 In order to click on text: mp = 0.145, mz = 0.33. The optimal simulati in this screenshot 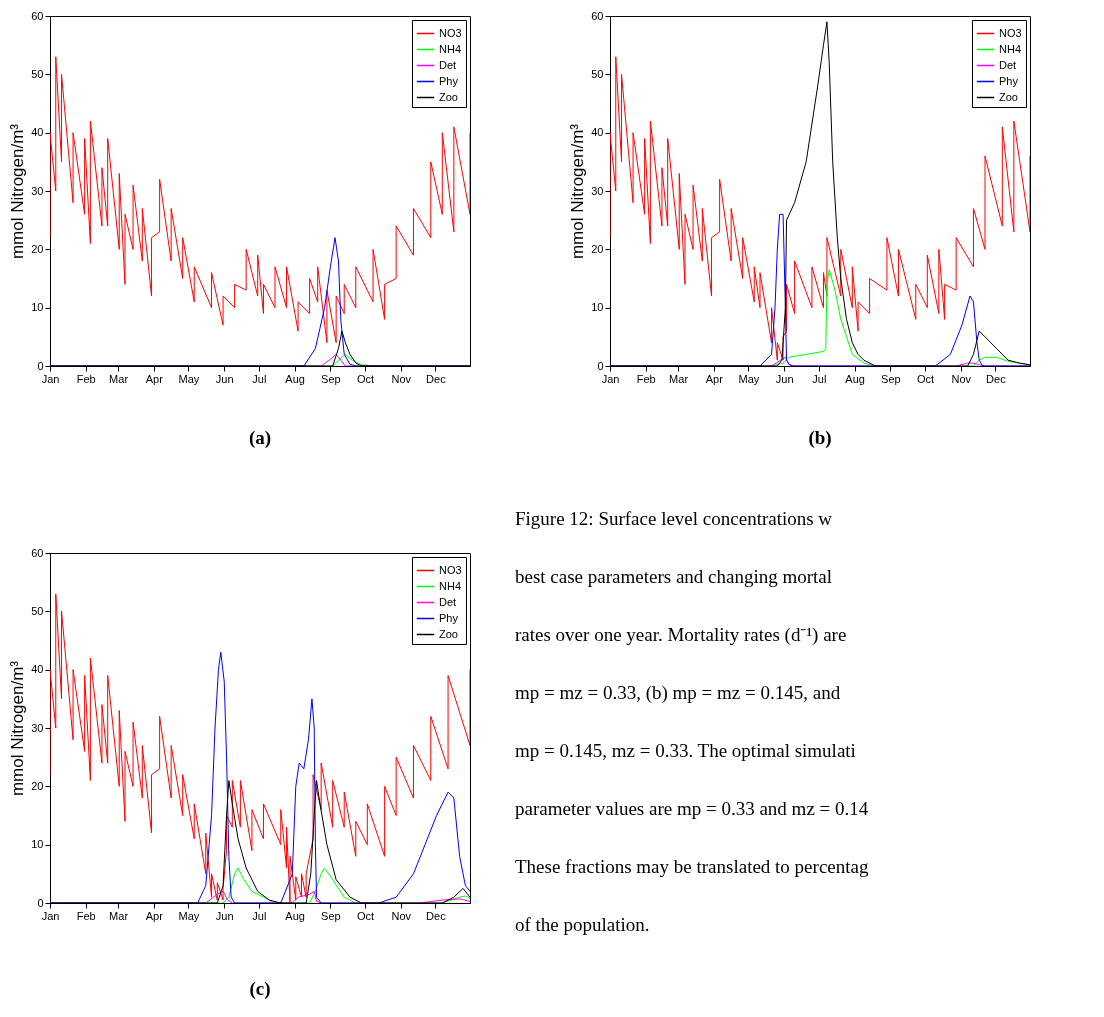, I will do `click(685, 750)`.